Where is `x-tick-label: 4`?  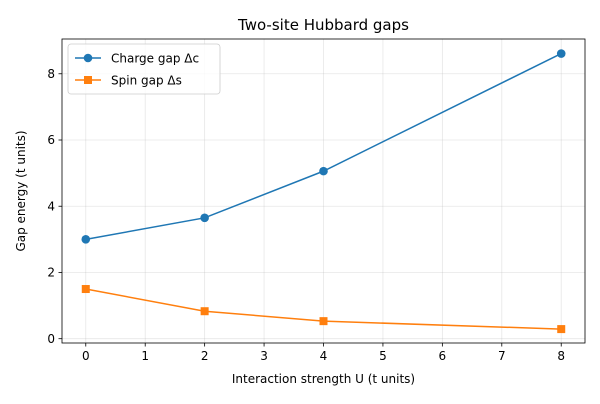 x-tick-label: 4 is located at coordinates (324, 356).